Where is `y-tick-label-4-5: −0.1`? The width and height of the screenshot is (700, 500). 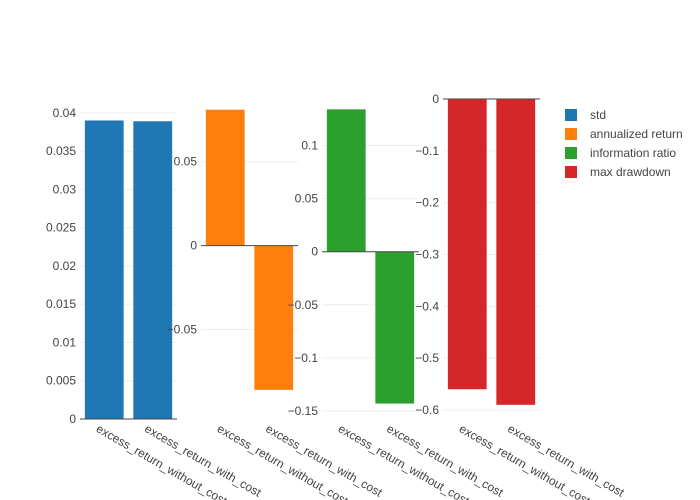
y-tick-label-4-5: −0.1 is located at coordinates (427, 151).